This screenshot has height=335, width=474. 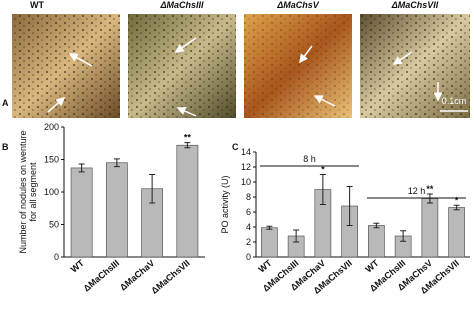 I want to click on y-tick-label: 200, so click(x=51, y=127).